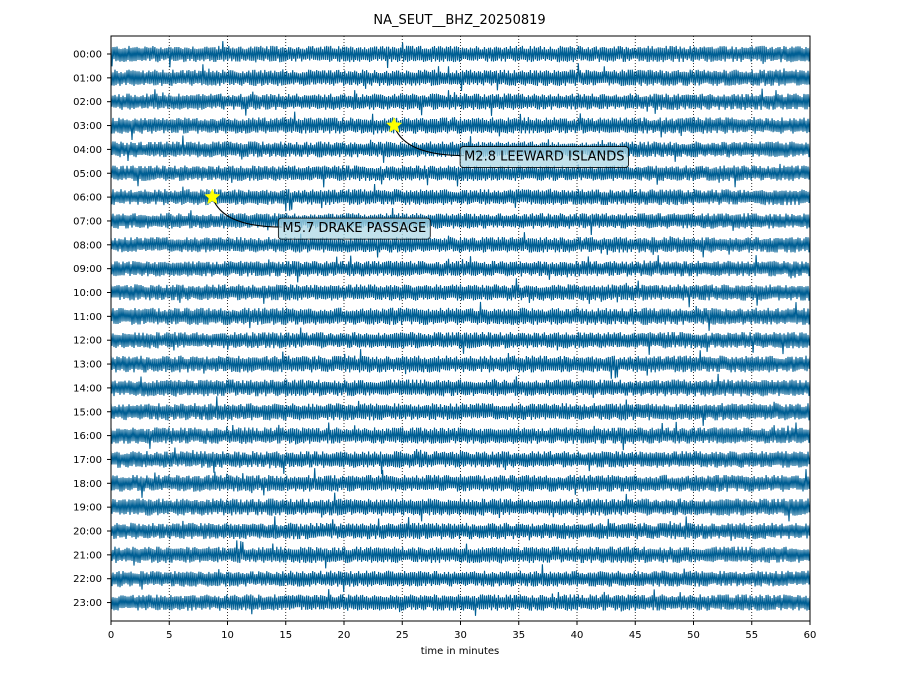  I want to click on event-label: M2.8 LEEWARD ISLANDS, so click(544, 157).